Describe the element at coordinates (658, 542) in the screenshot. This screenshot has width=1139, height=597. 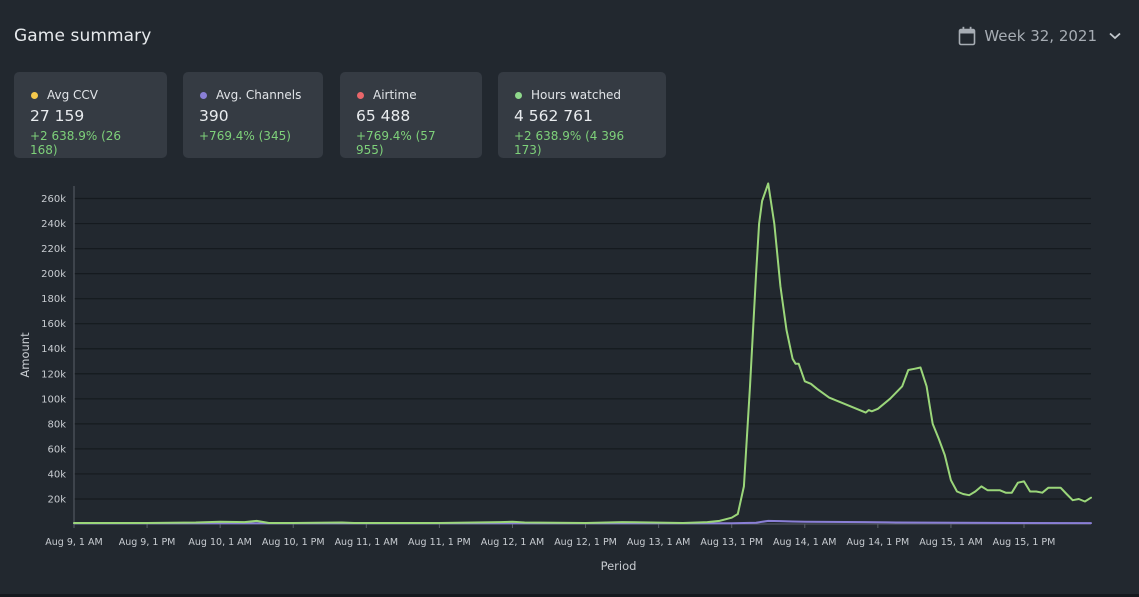
I see `x-tick-label: Aug 13, 1 AM` at that location.